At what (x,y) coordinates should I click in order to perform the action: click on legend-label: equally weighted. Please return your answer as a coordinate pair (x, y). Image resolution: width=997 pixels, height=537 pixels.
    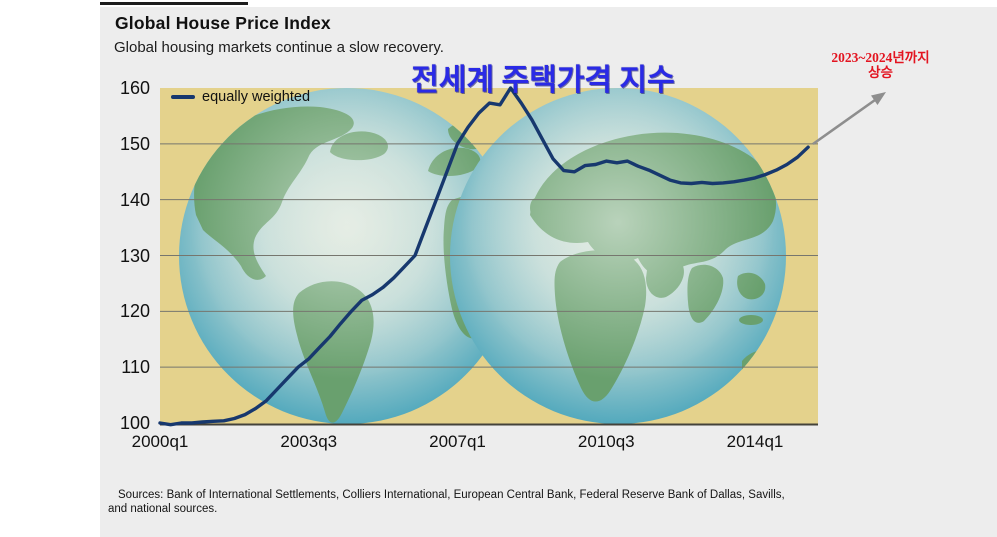
    Looking at the image, I should click on (256, 97).